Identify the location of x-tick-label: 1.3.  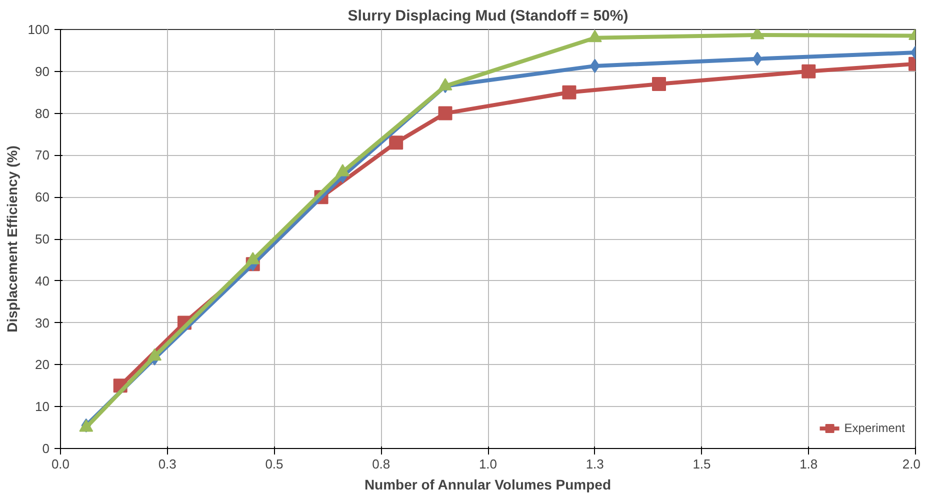
(595, 464).